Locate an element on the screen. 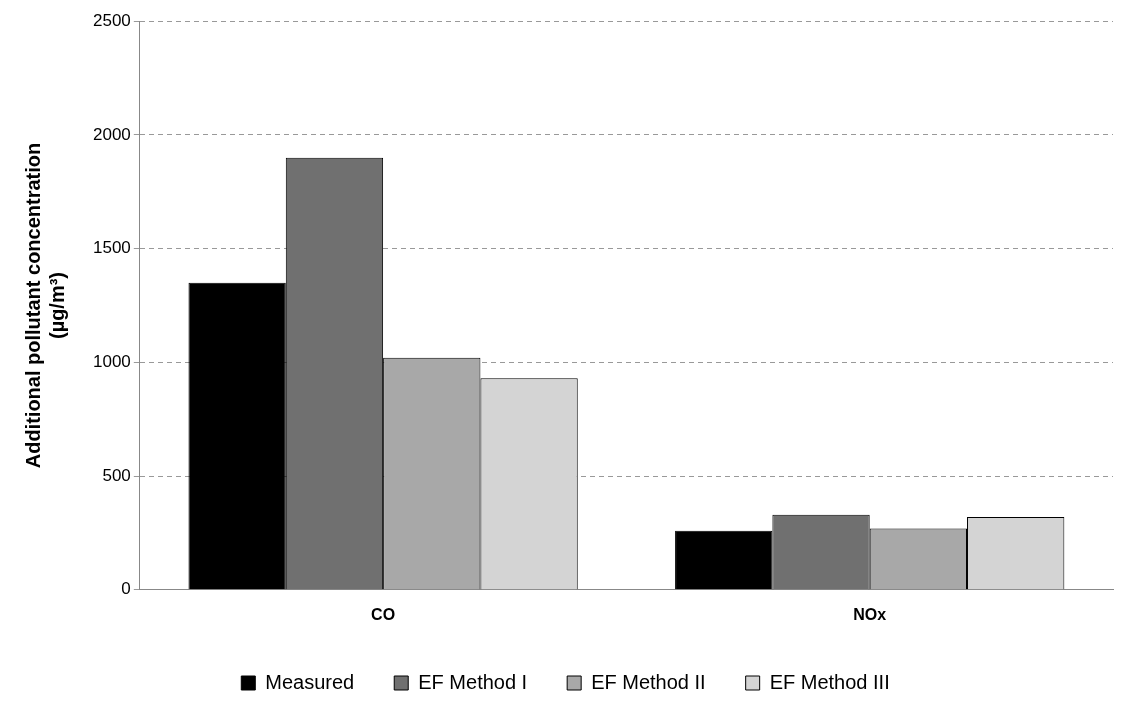 The image size is (1145, 727). y-tick-label: 2000 is located at coordinates (111, 134).